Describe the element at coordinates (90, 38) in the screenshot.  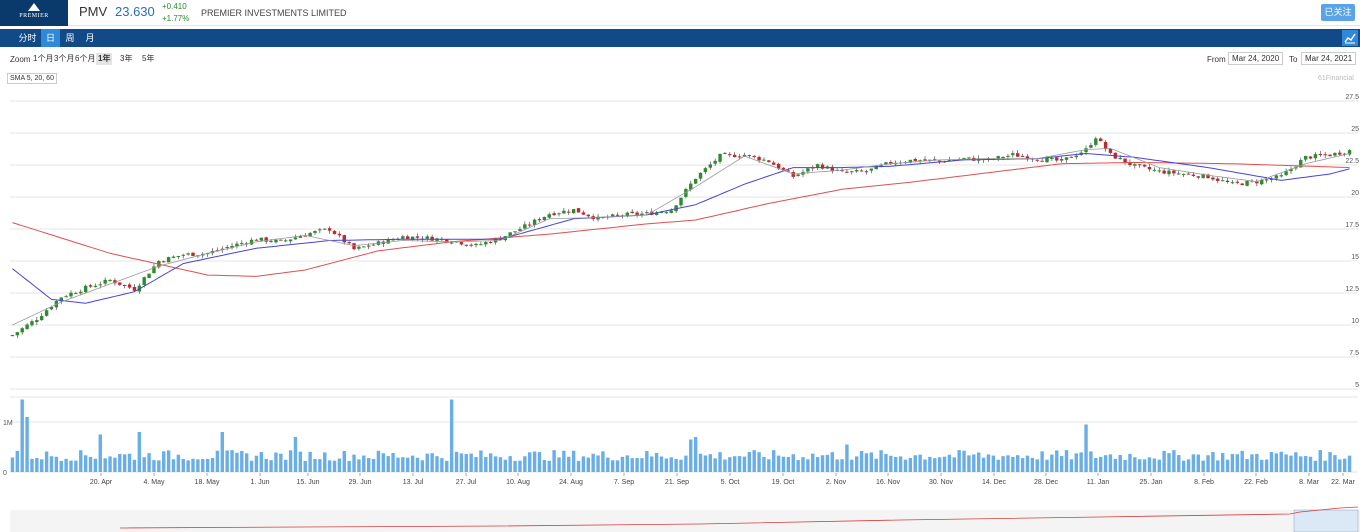
I see `tab-monthly: 月` at that location.